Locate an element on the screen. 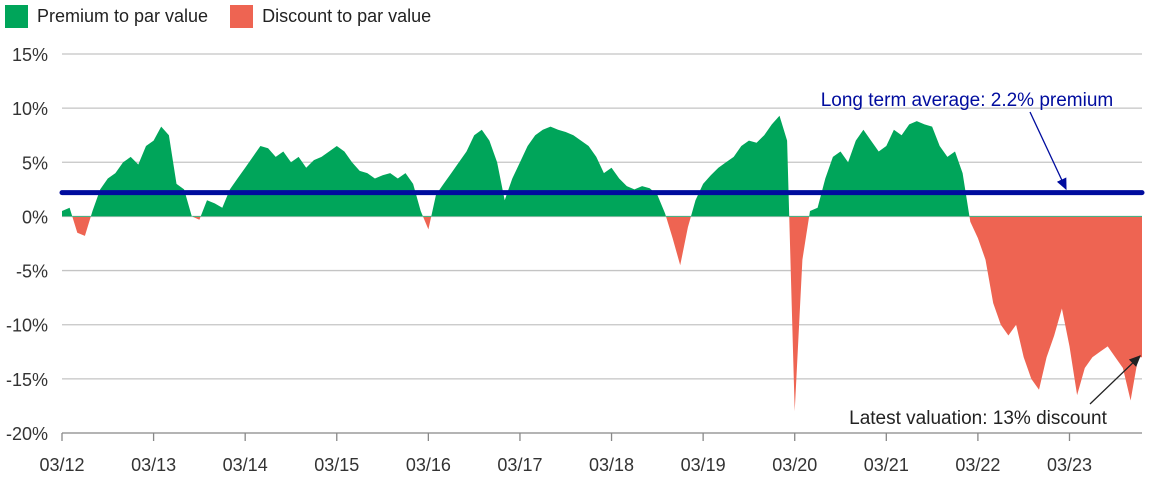 The width and height of the screenshot is (1149, 477). y-axis: 15% 10% 5% 0% -5% -10% -15% -20% is located at coordinates (27, 244).